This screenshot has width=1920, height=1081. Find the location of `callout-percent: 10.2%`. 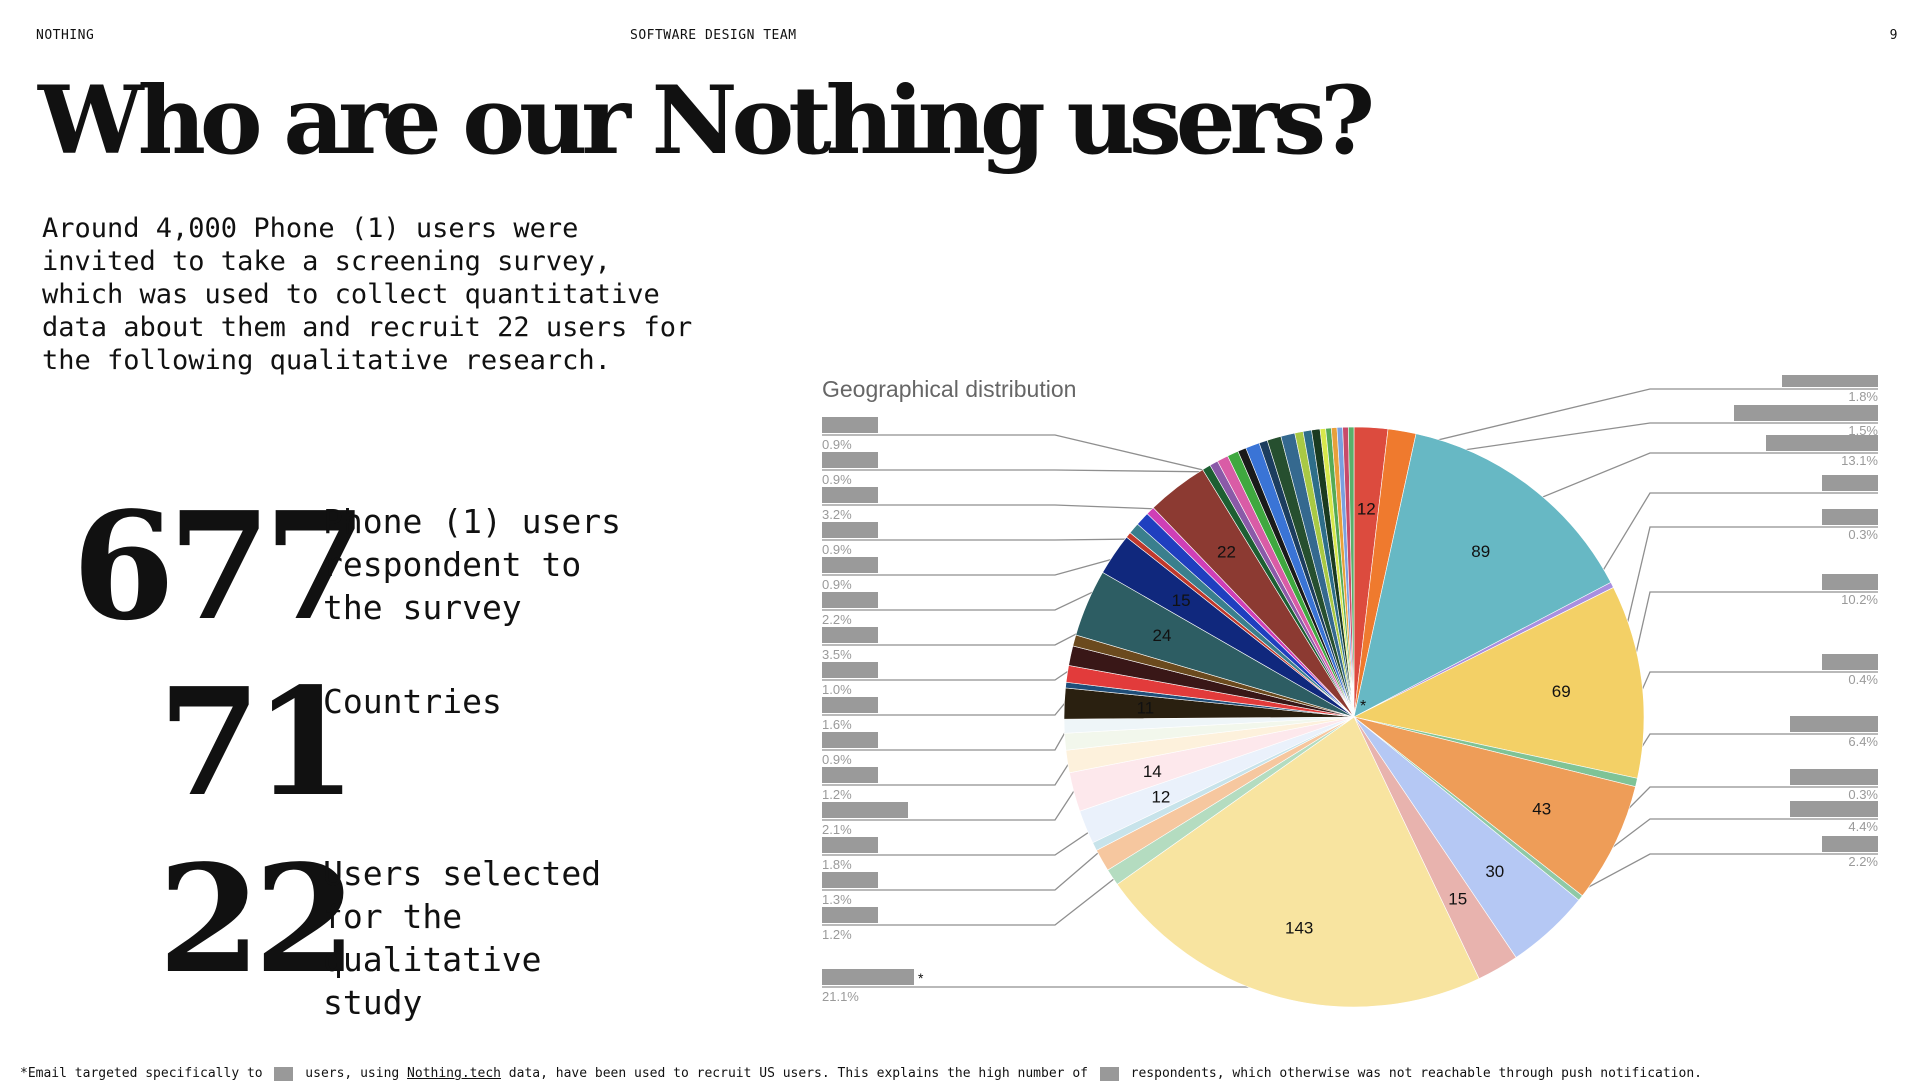

callout-percent: 10.2% is located at coordinates (1859, 599).